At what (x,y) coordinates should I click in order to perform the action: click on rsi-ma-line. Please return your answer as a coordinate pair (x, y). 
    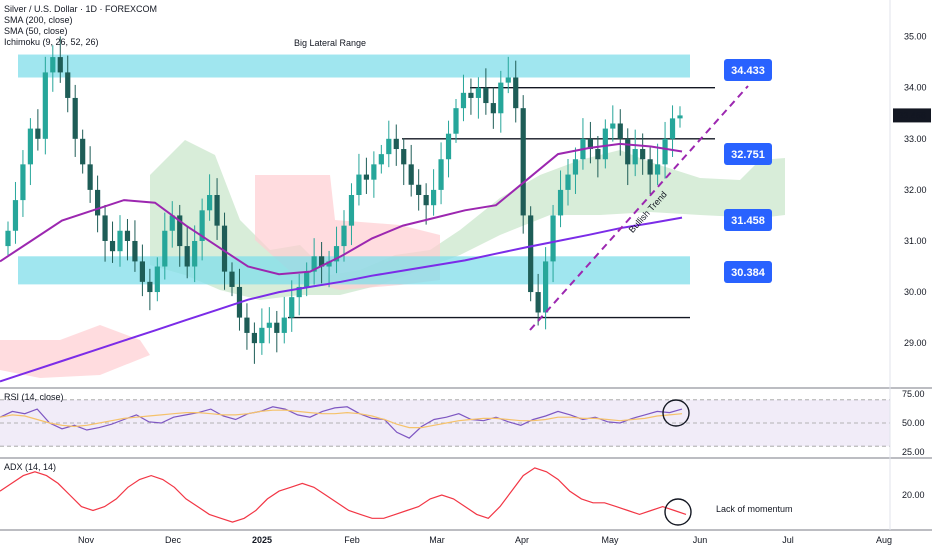
    Looking at the image, I should click on (341, 419).